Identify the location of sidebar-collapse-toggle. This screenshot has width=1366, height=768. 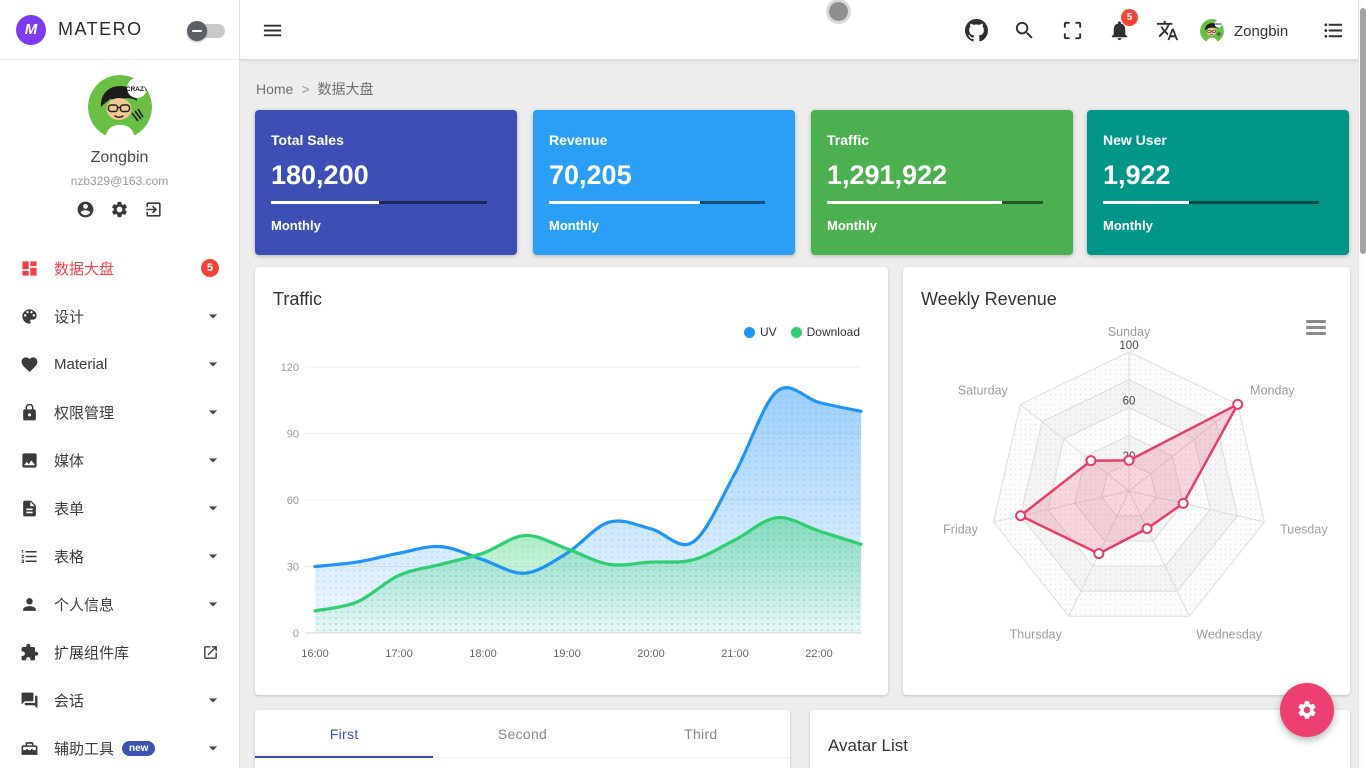
(206, 31).